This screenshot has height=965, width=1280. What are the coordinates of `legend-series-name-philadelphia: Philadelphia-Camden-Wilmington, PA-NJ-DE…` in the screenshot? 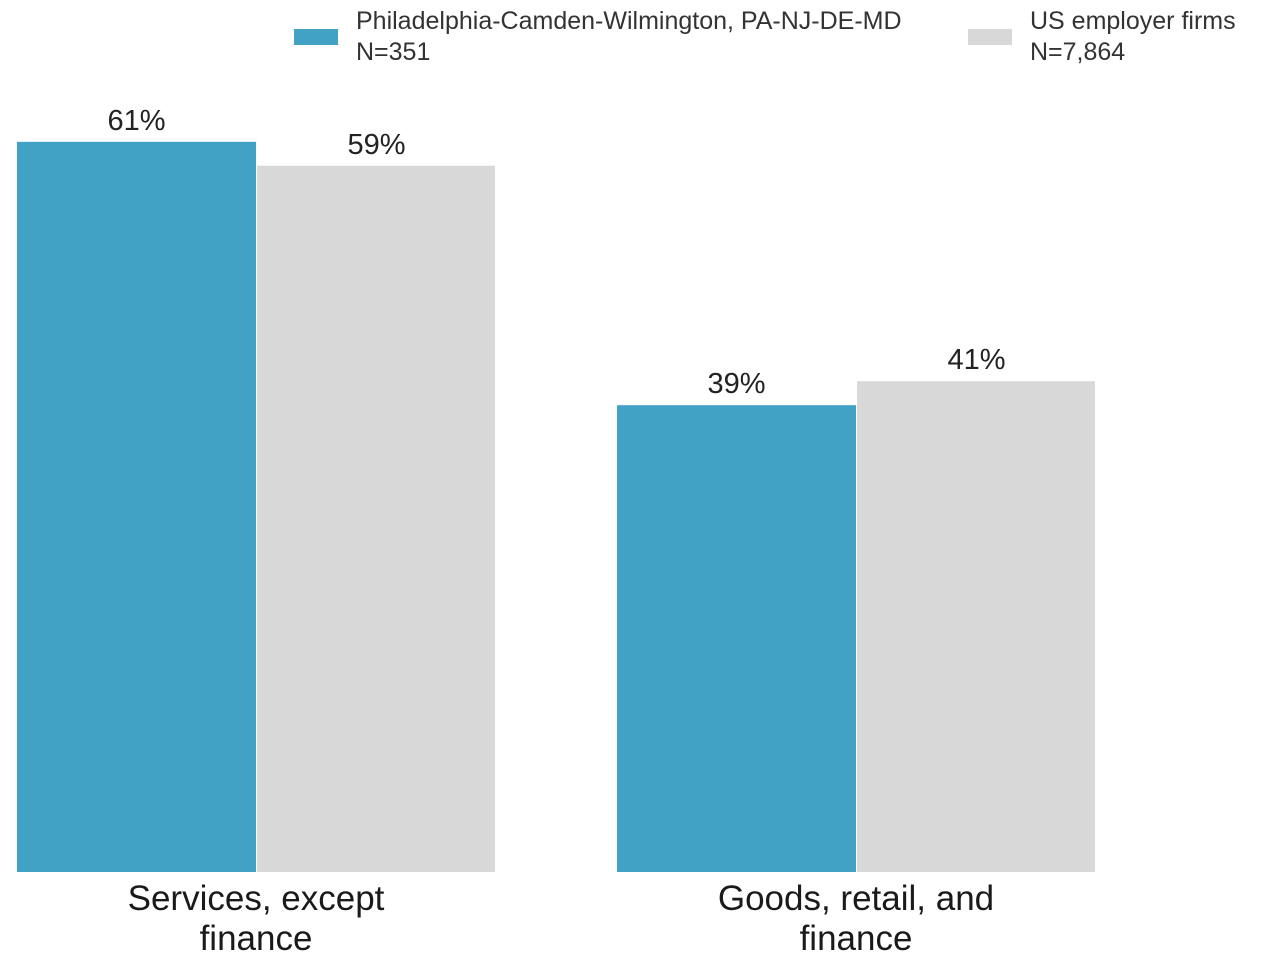 It's located at (629, 21).